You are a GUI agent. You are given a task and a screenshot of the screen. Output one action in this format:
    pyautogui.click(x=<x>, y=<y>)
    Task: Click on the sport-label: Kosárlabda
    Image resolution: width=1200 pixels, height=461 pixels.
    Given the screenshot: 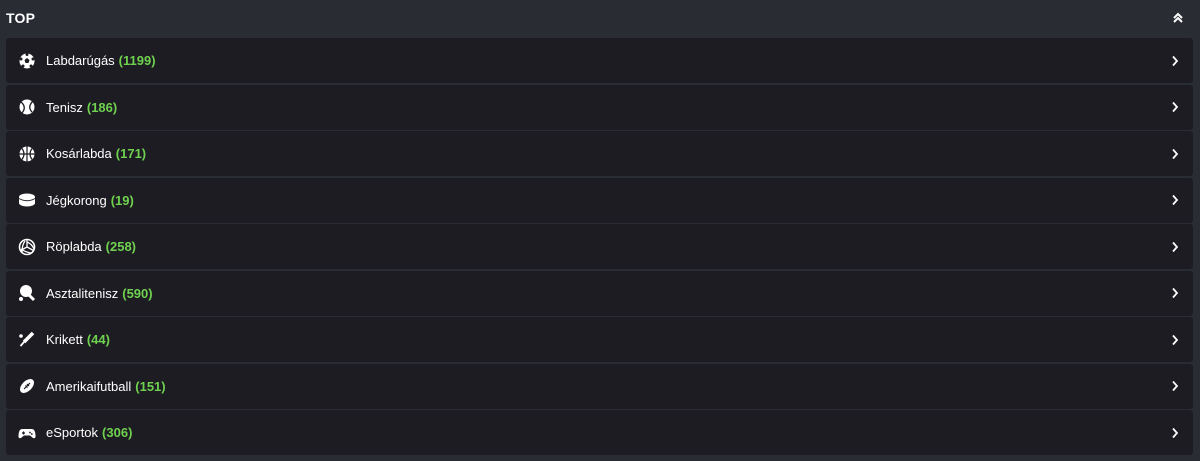 What is the action you would take?
    pyautogui.click(x=79, y=153)
    